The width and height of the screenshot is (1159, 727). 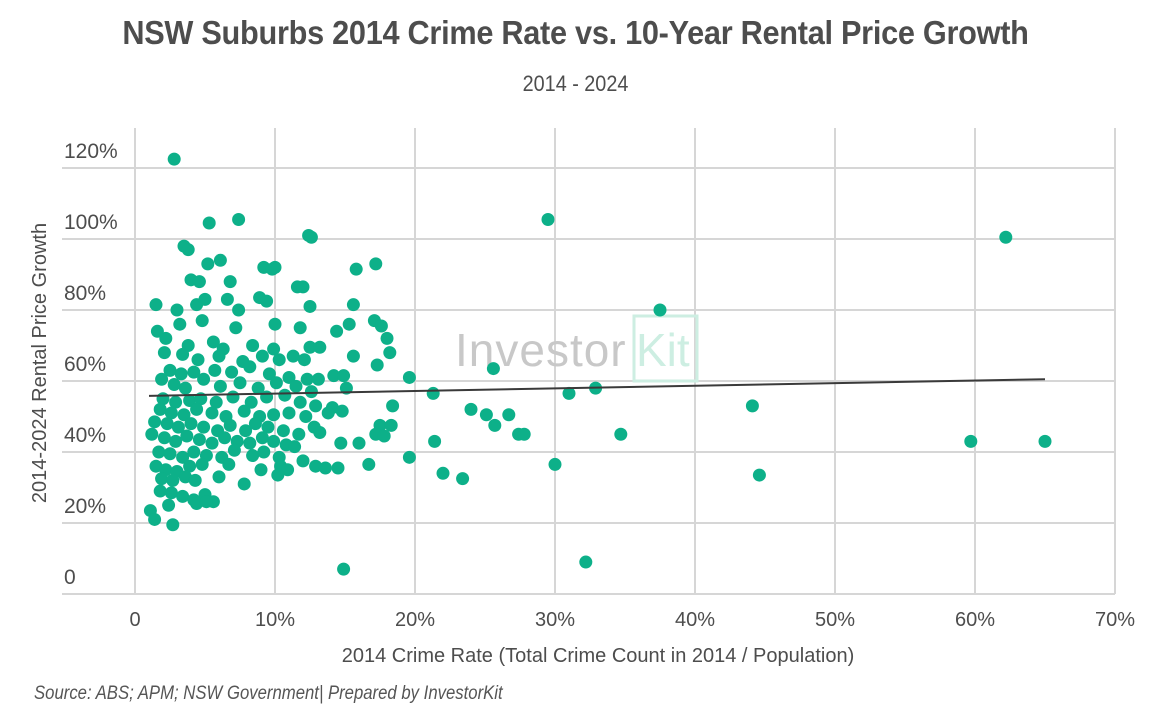 I want to click on y-tick-label: 80%, so click(x=85, y=293).